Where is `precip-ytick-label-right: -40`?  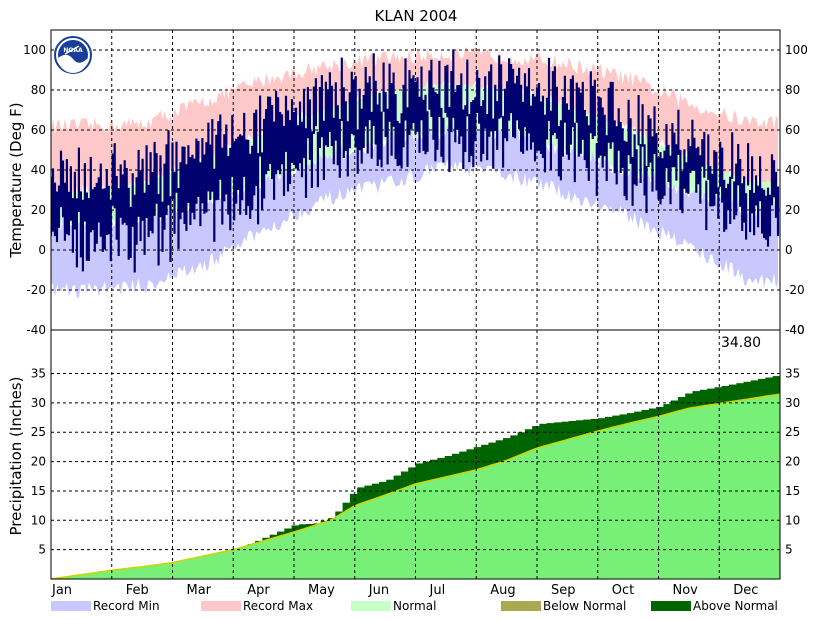 precip-ytick-label-right: -40 is located at coordinates (795, 330).